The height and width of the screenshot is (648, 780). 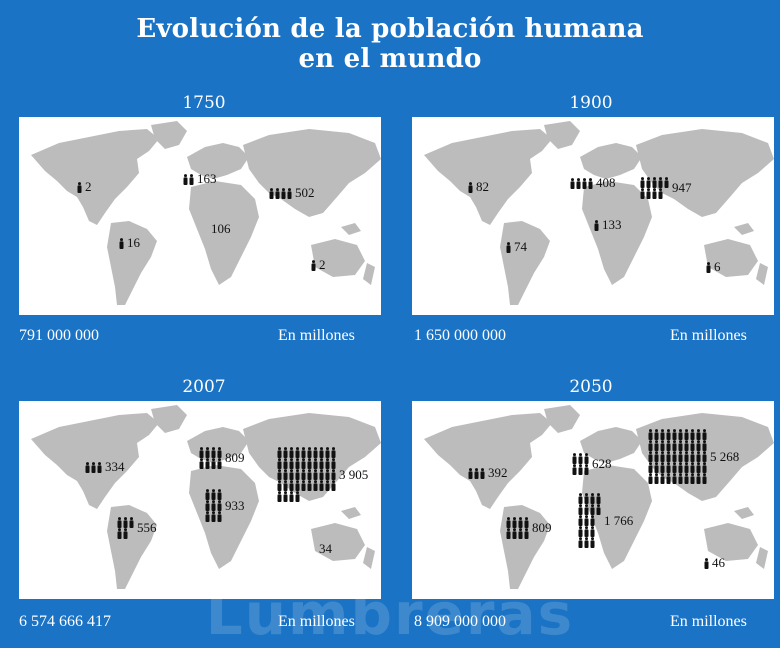 What do you see at coordinates (725, 456) in the screenshot?
I see `region-value: 5 268` at bounding box center [725, 456].